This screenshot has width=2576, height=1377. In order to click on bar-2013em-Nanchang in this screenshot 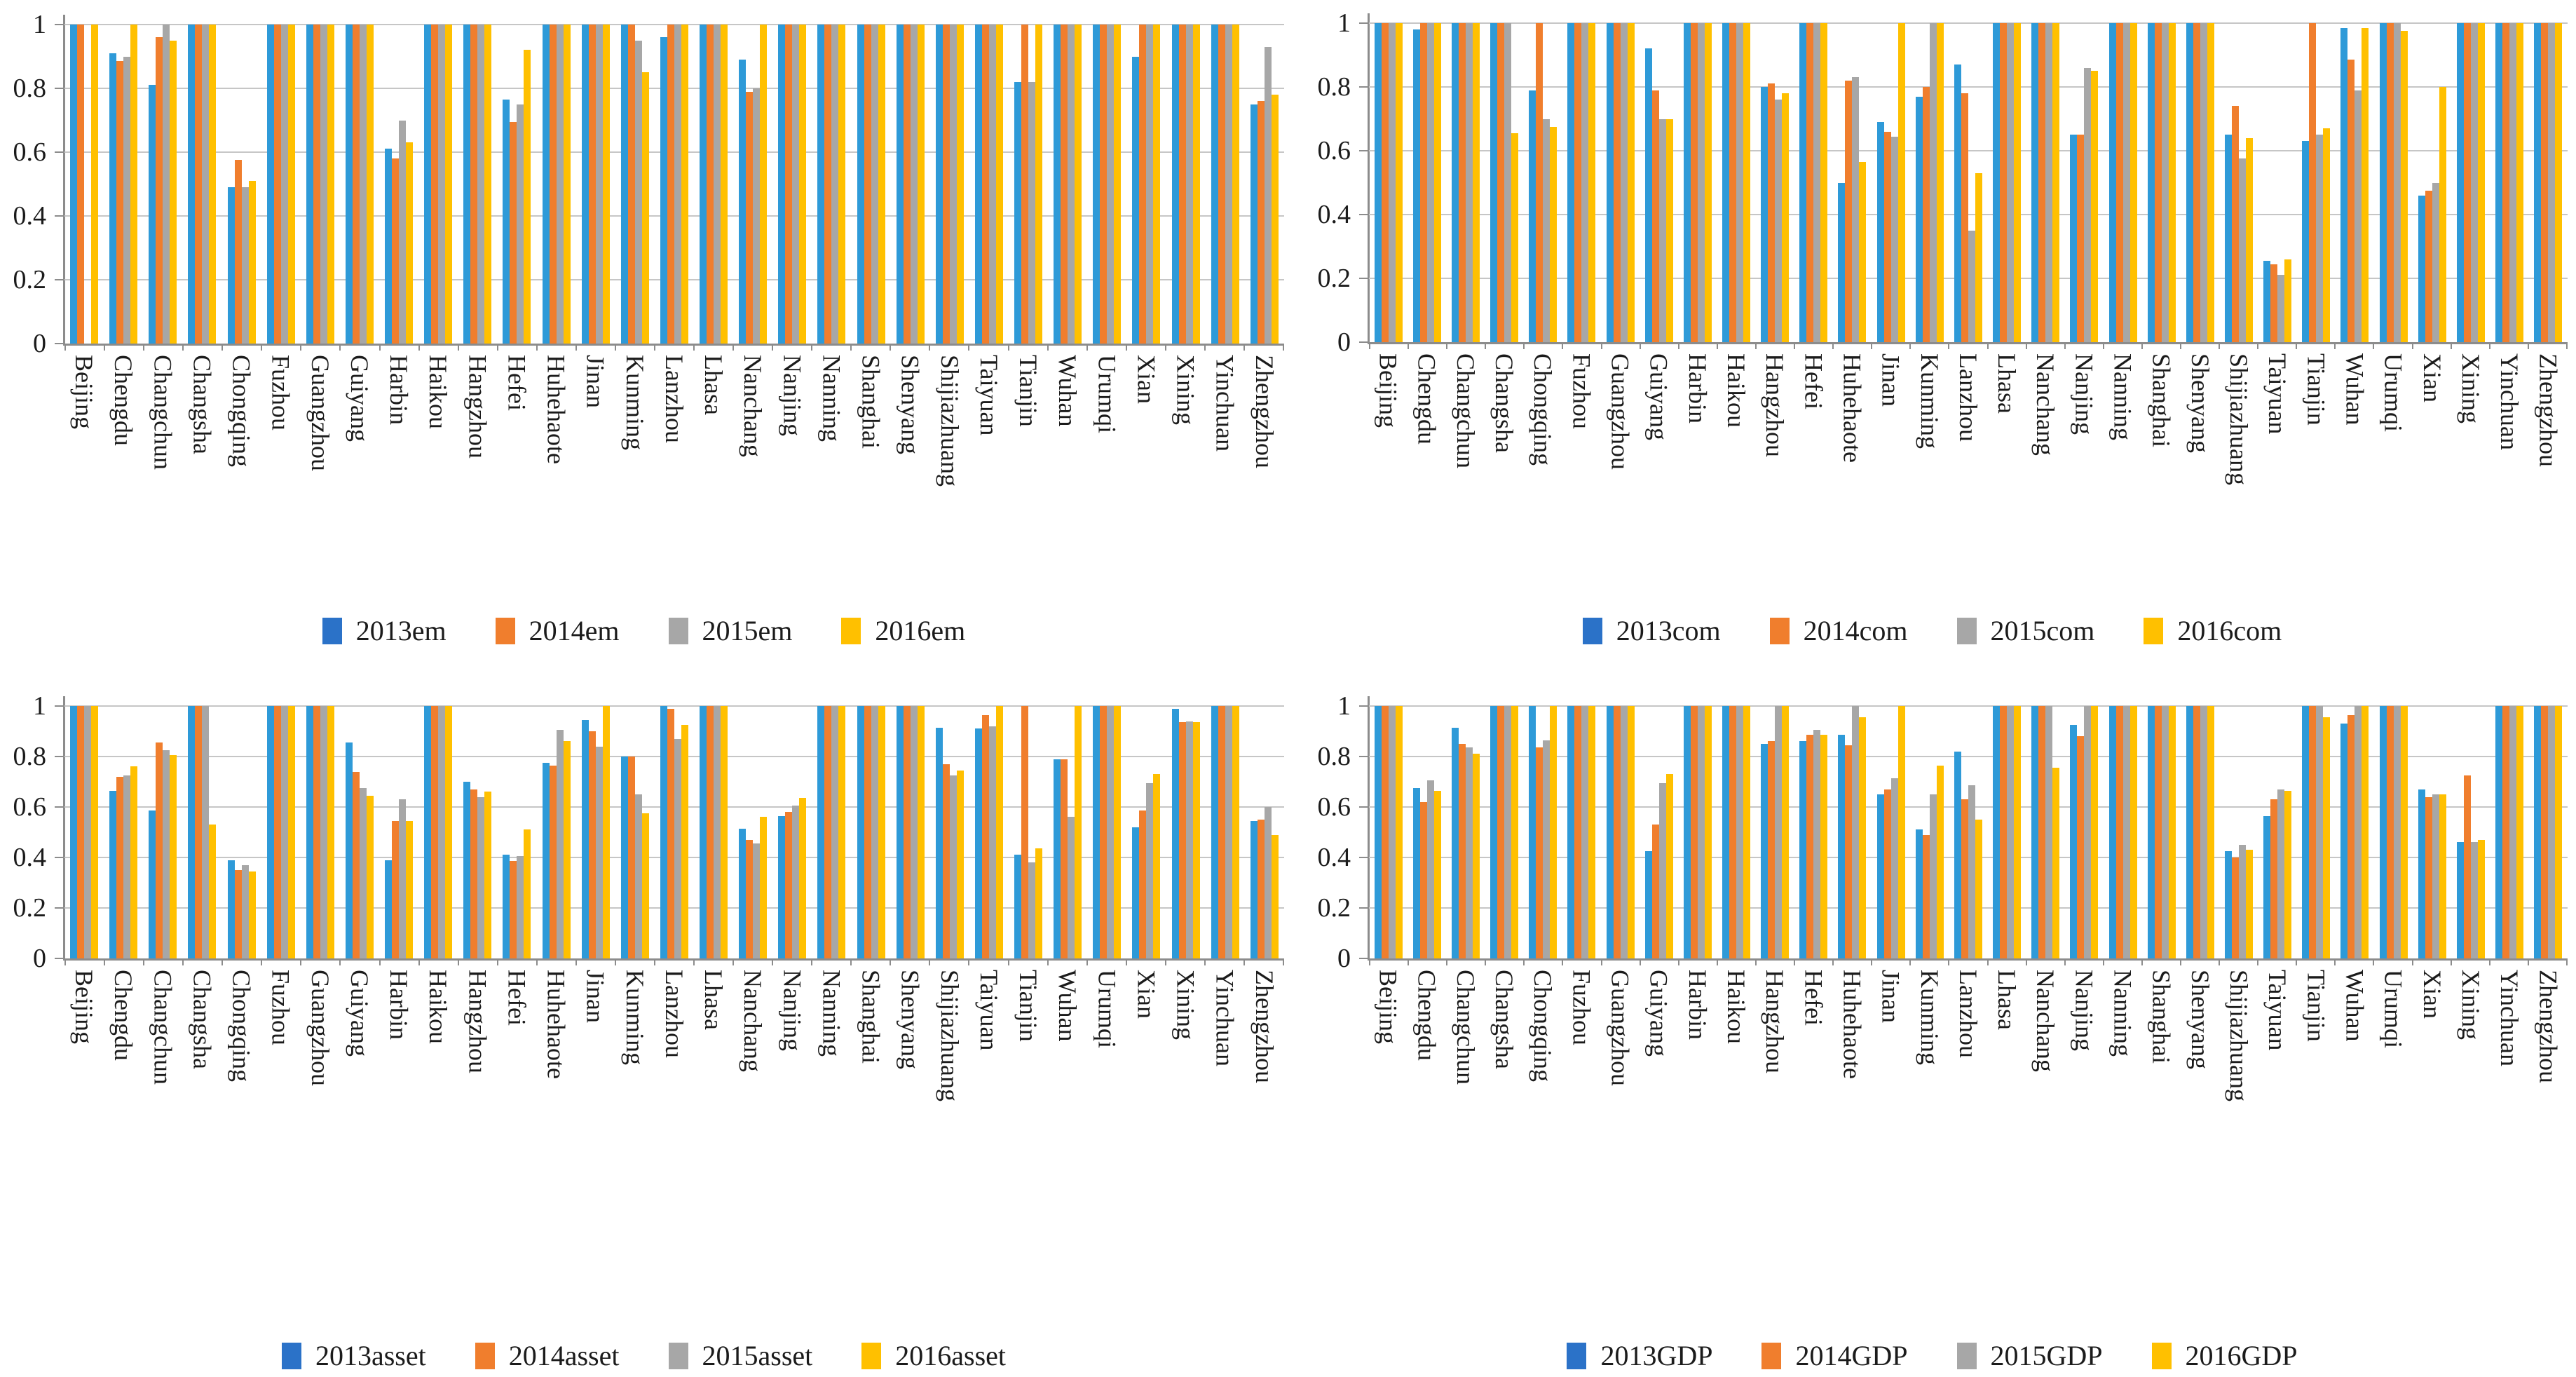, I will do `click(743, 202)`.